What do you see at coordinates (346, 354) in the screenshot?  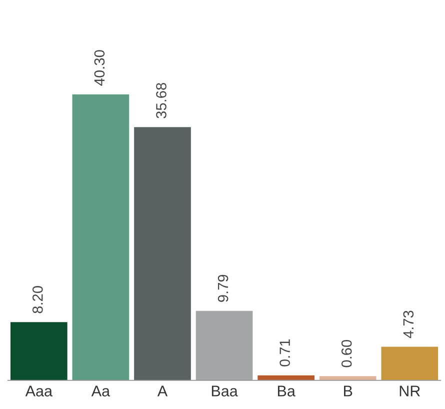 I see `data-label: 0.60` at bounding box center [346, 354].